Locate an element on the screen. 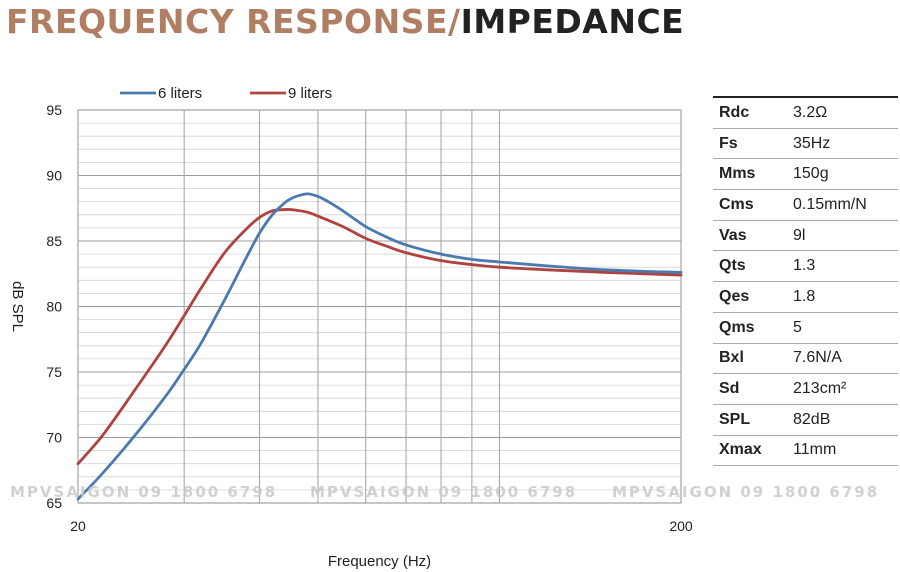 This screenshot has height=572, width=900. page-title: FREQUENCY RESPONSE/IMPEDANCE is located at coordinates (345, 22).